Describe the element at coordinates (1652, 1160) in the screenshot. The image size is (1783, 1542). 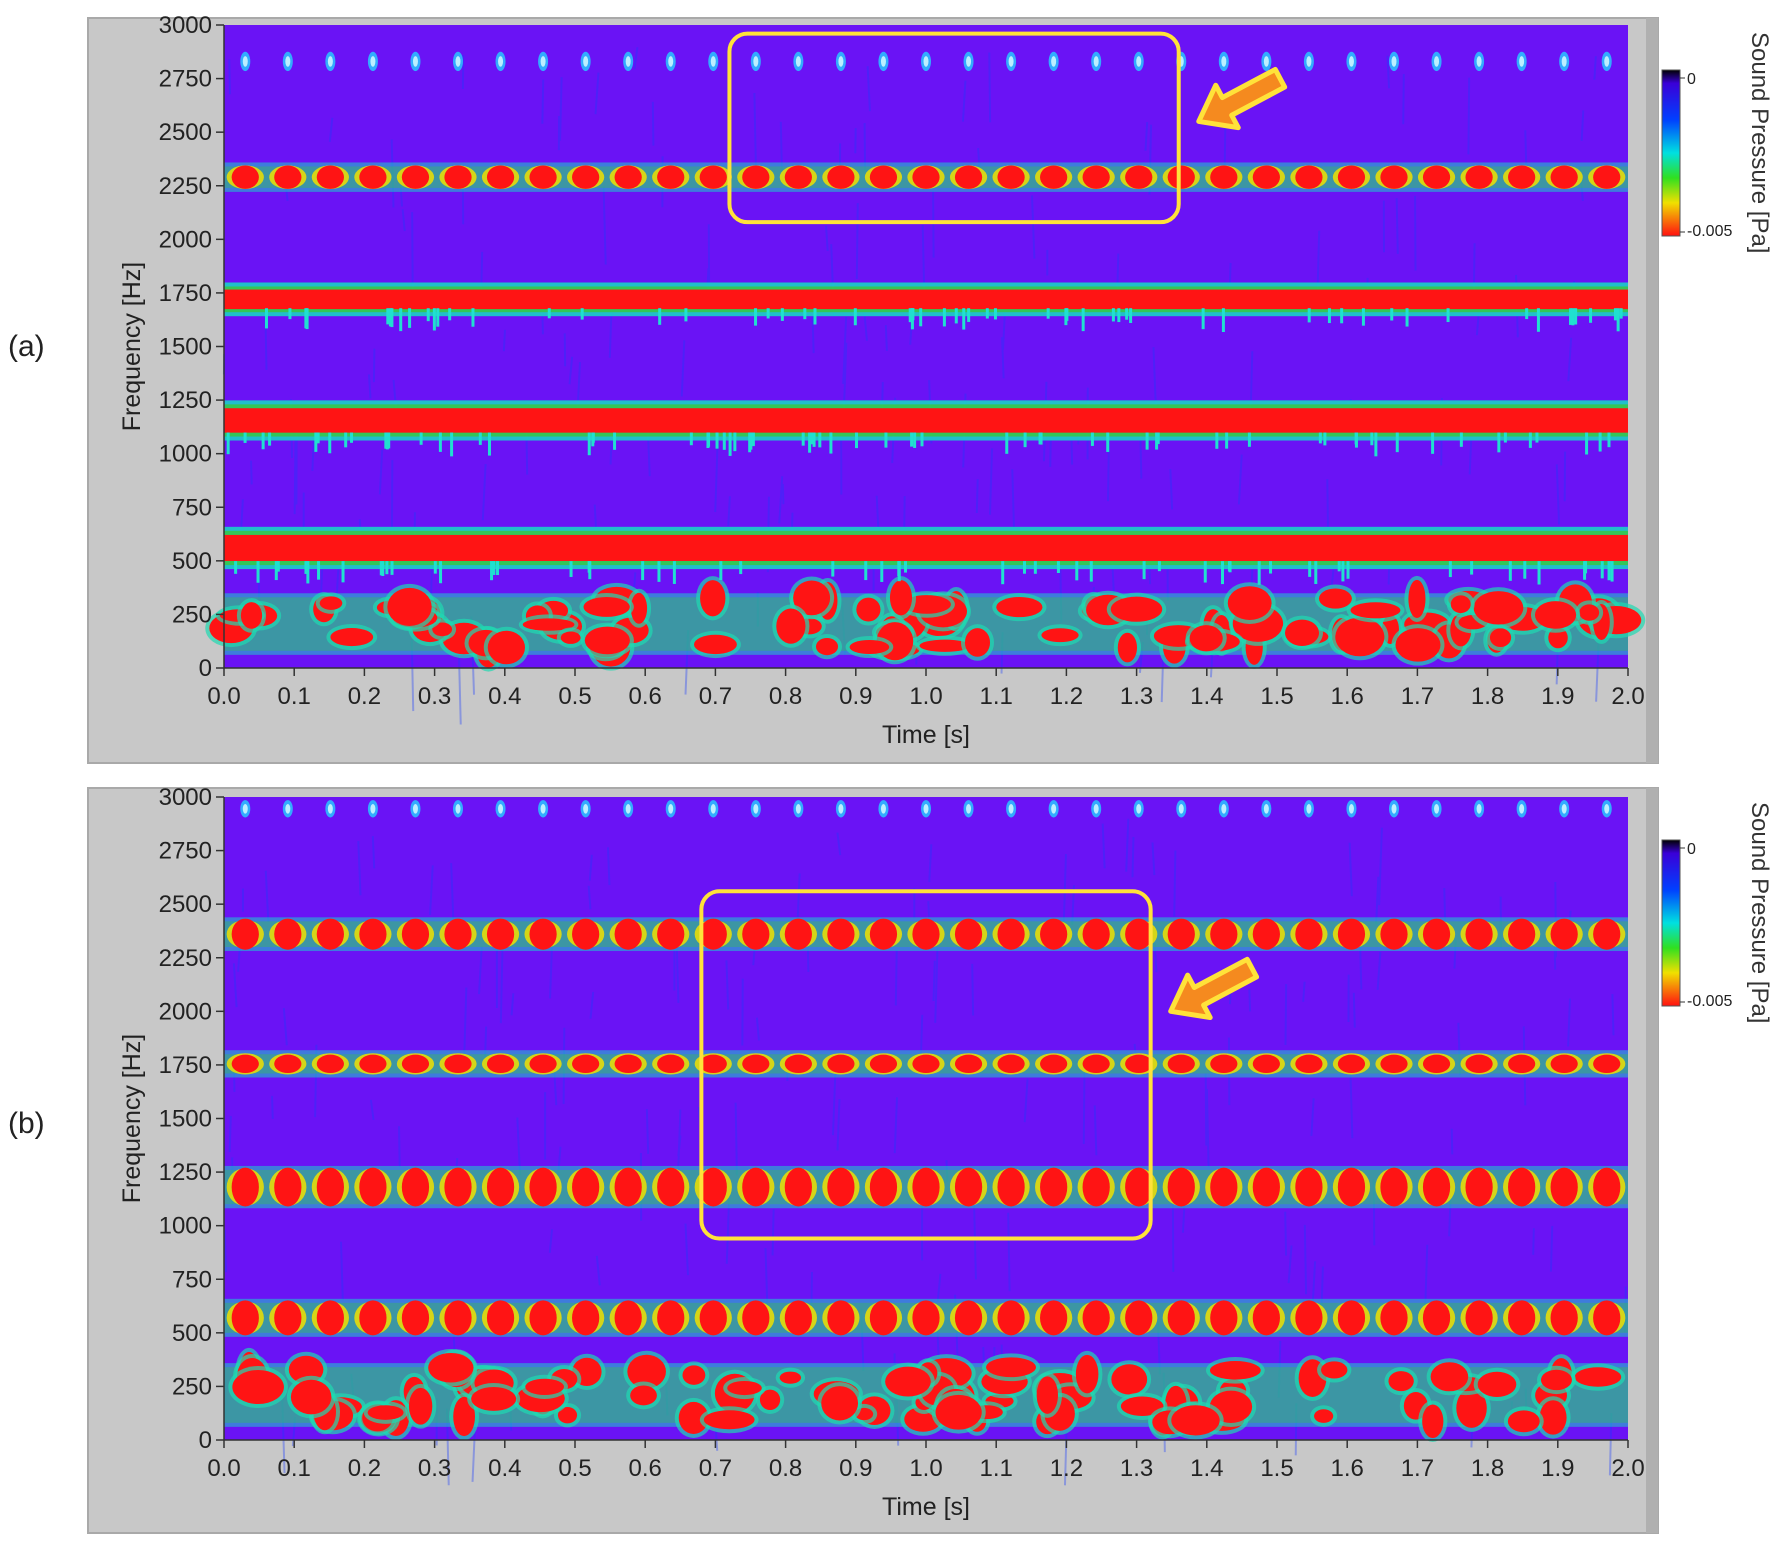
I see `frame-edge` at that location.